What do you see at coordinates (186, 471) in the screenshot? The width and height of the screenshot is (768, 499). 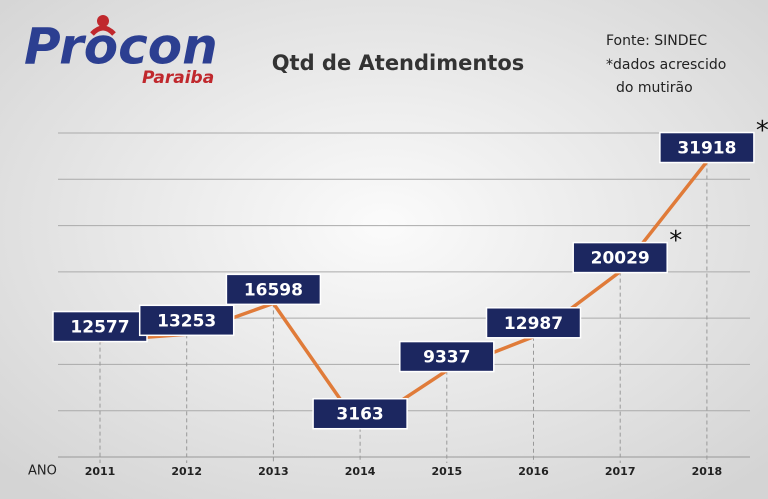 I see `x-tick-label: 2012` at bounding box center [186, 471].